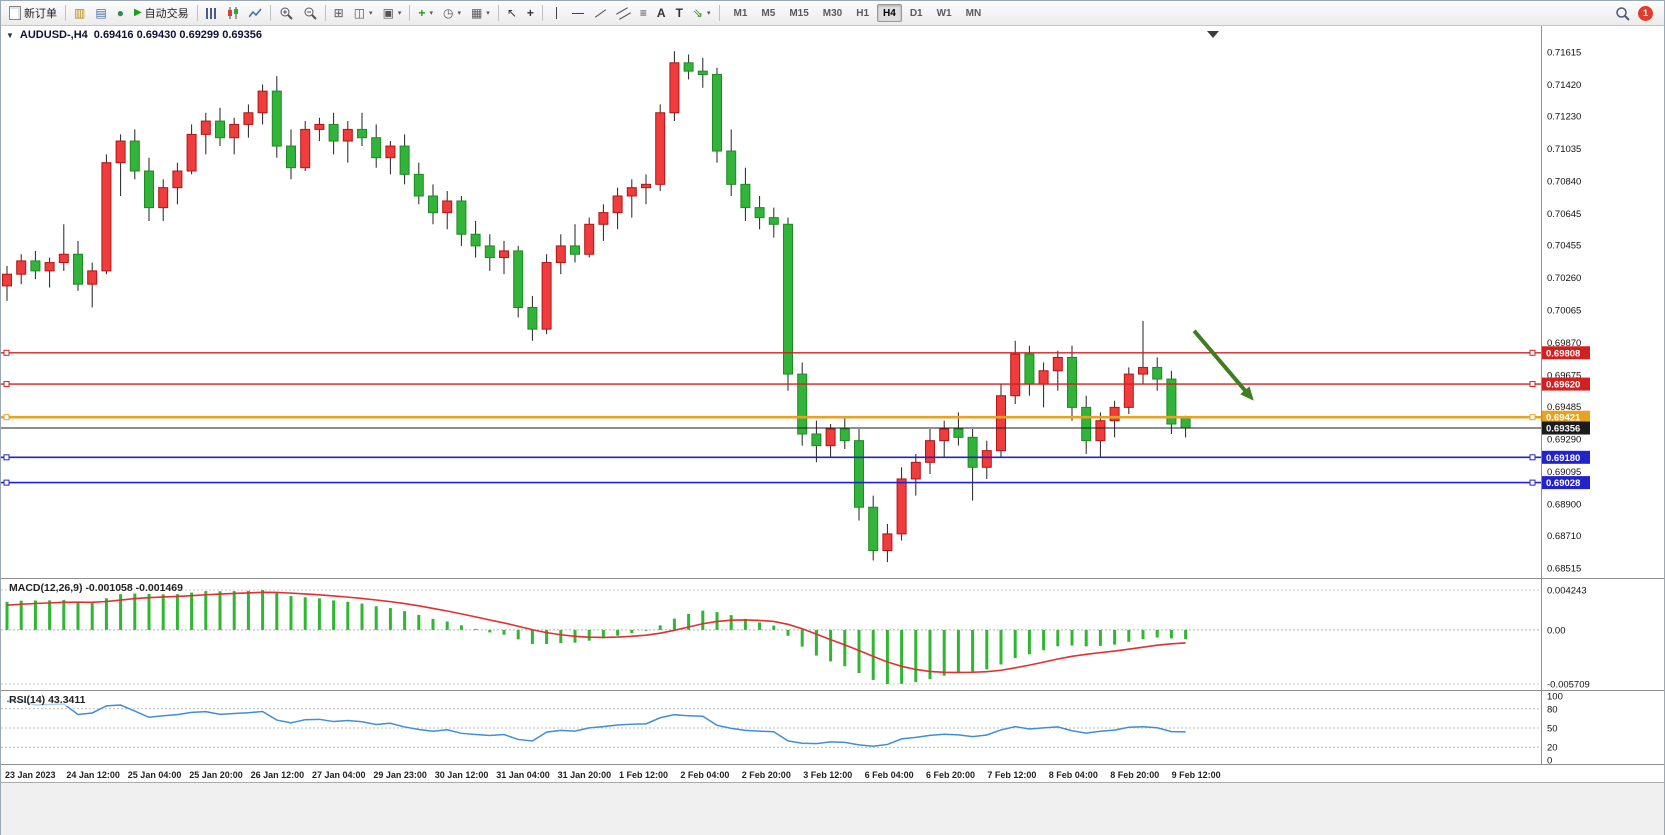 The width and height of the screenshot is (1665, 835). Describe the element at coordinates (10, 35) in the screenshot. I see `chart-menu-icon: ▼` at that location.